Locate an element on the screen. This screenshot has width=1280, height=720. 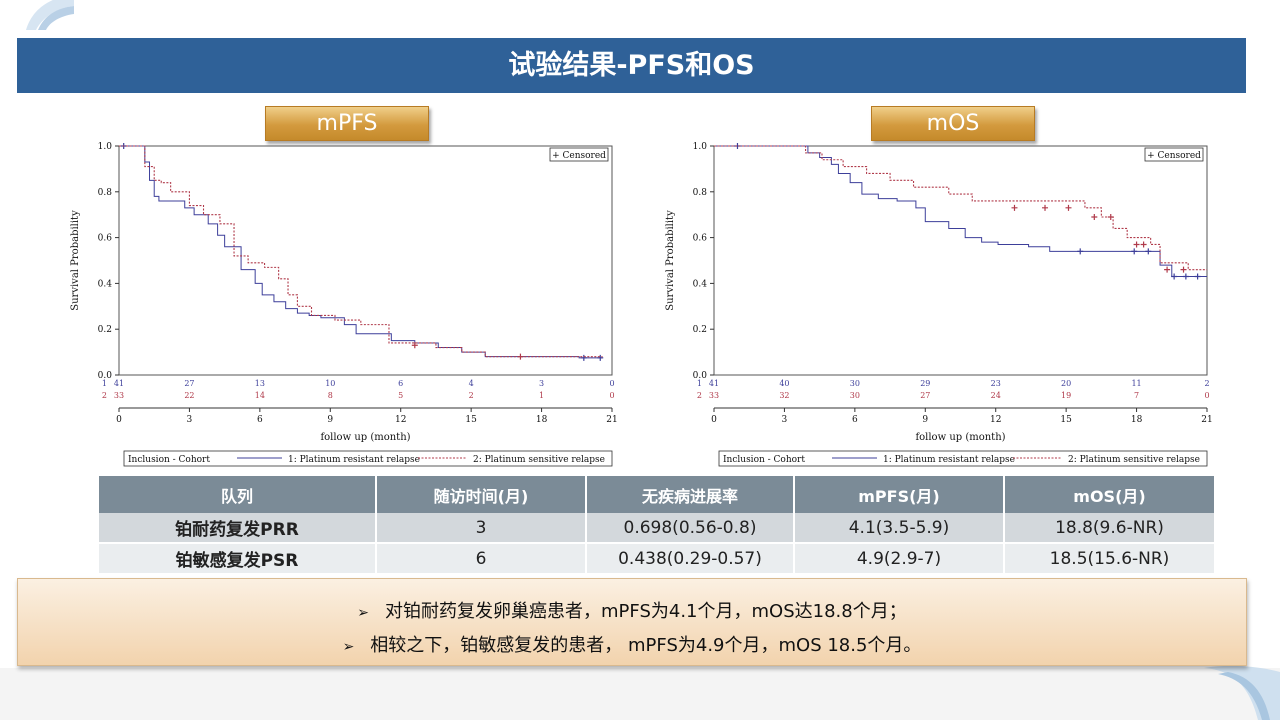
cell-mos: 18.8(9.6-NR) is located at coordinates (1109, 528).